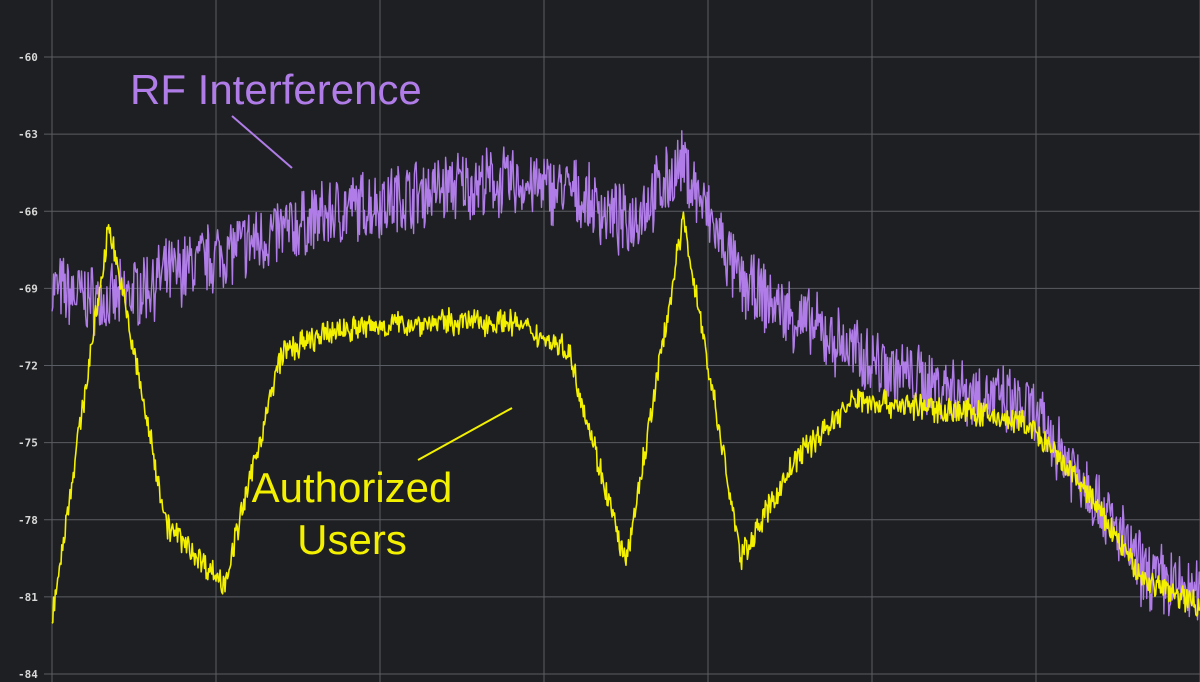  What do you see at coordinates (28, 134) in the screenshot?
I see `y-tick-label: -63` at bounding box center [28, 134].